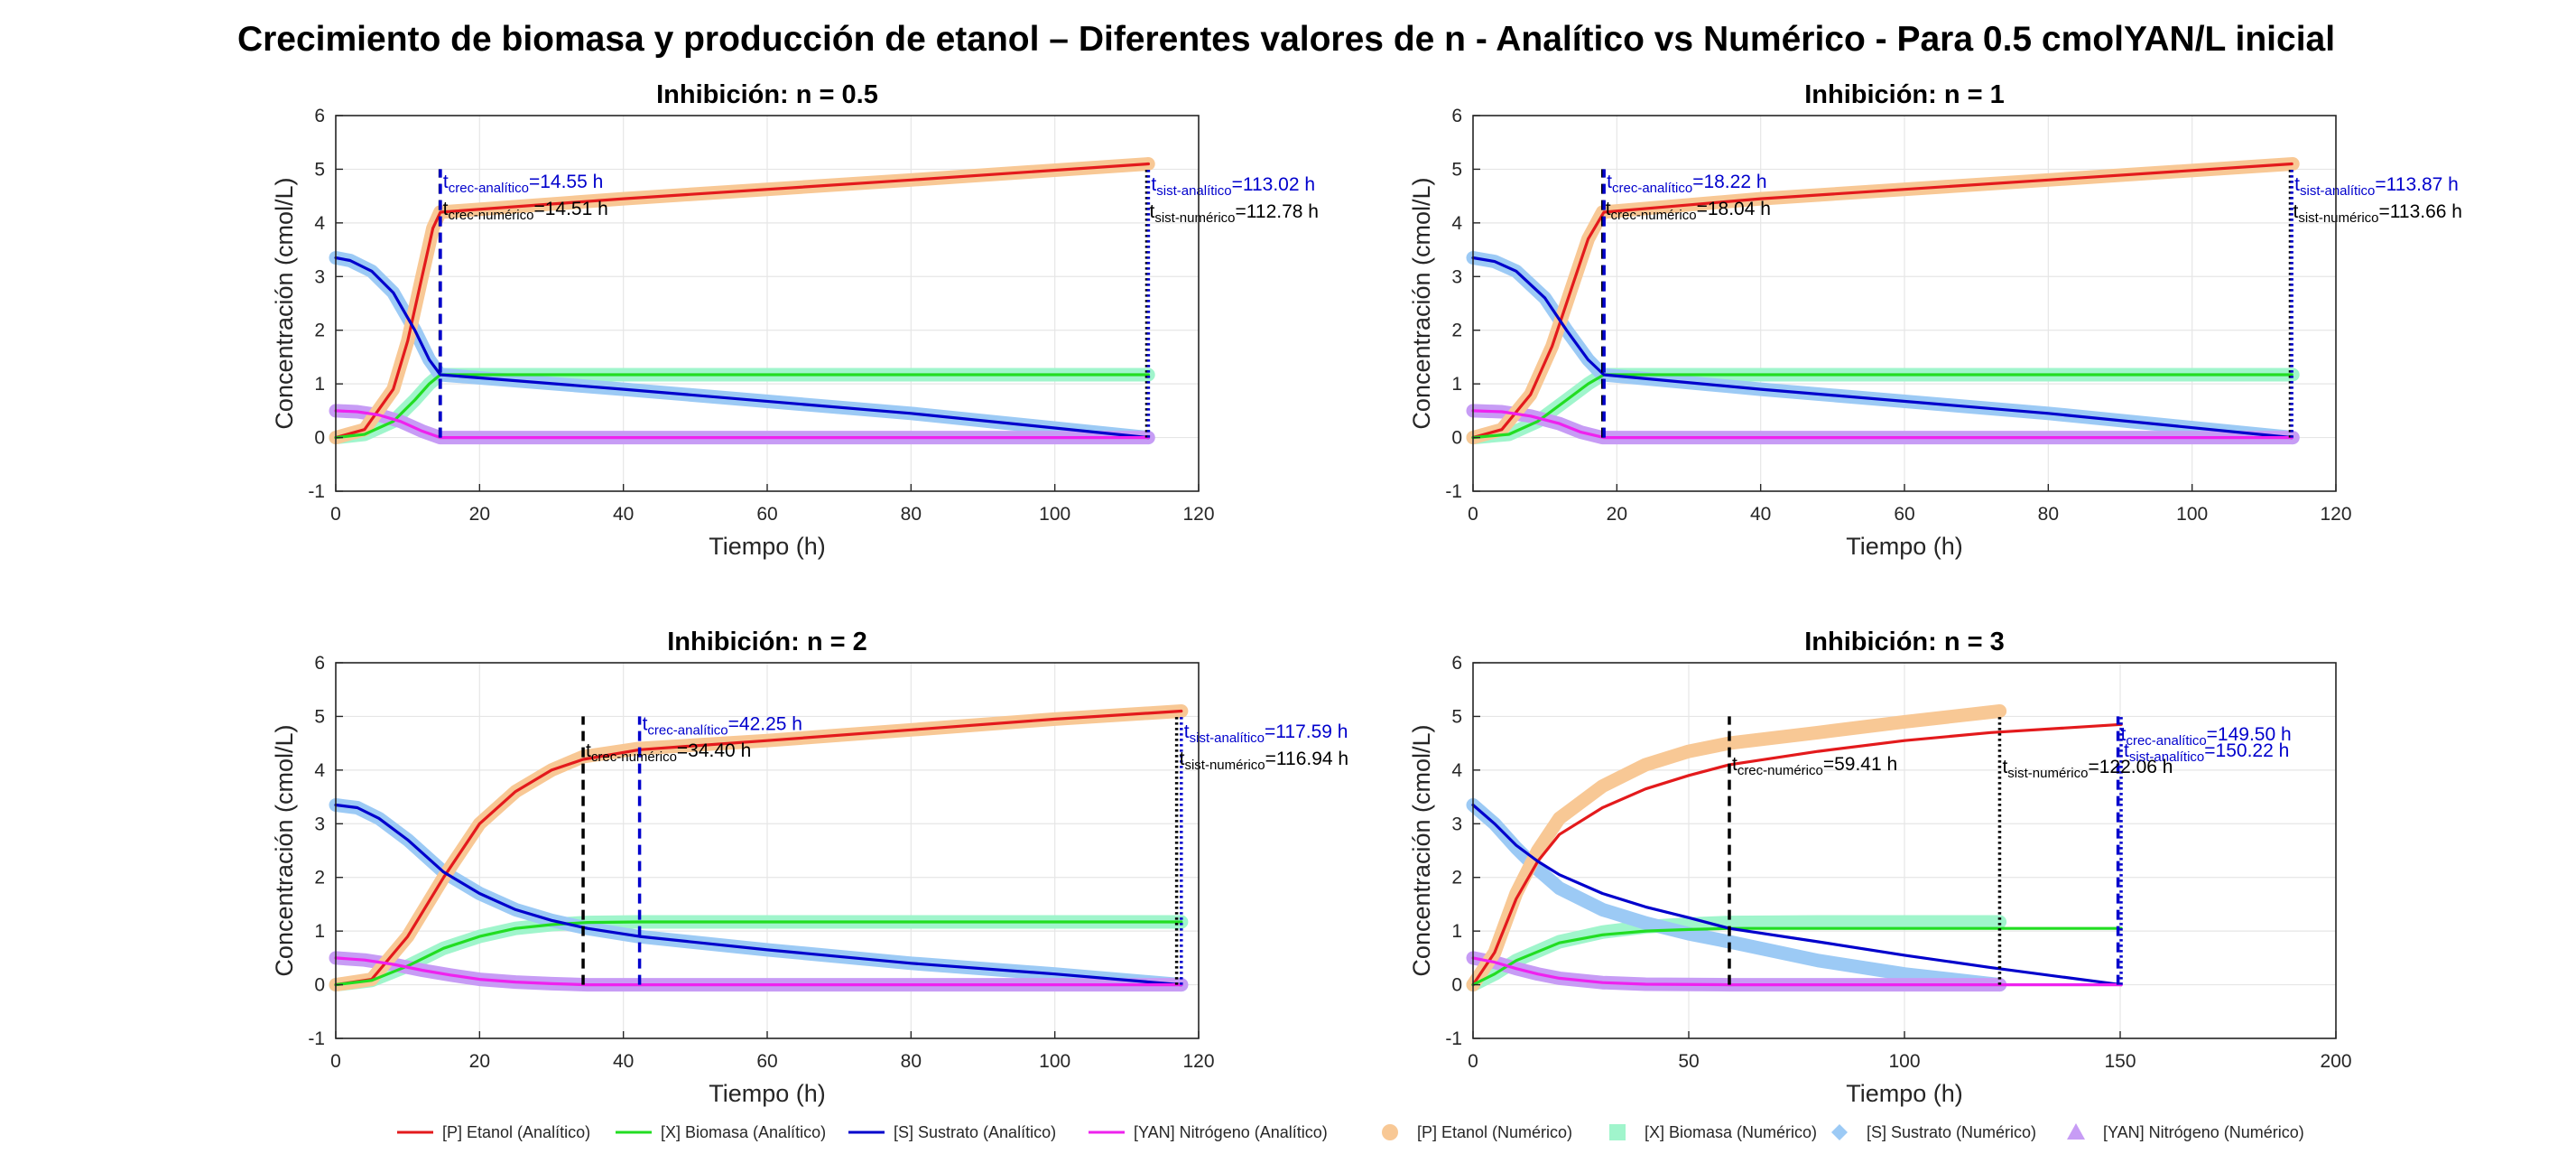 Image resolution: width=2576 pixels, height=1163 pixels. What do you see at coordinates (765, 723) in the screenshot?
I see `annotation-value: =42.25 h` at bounding box center [765, 723].